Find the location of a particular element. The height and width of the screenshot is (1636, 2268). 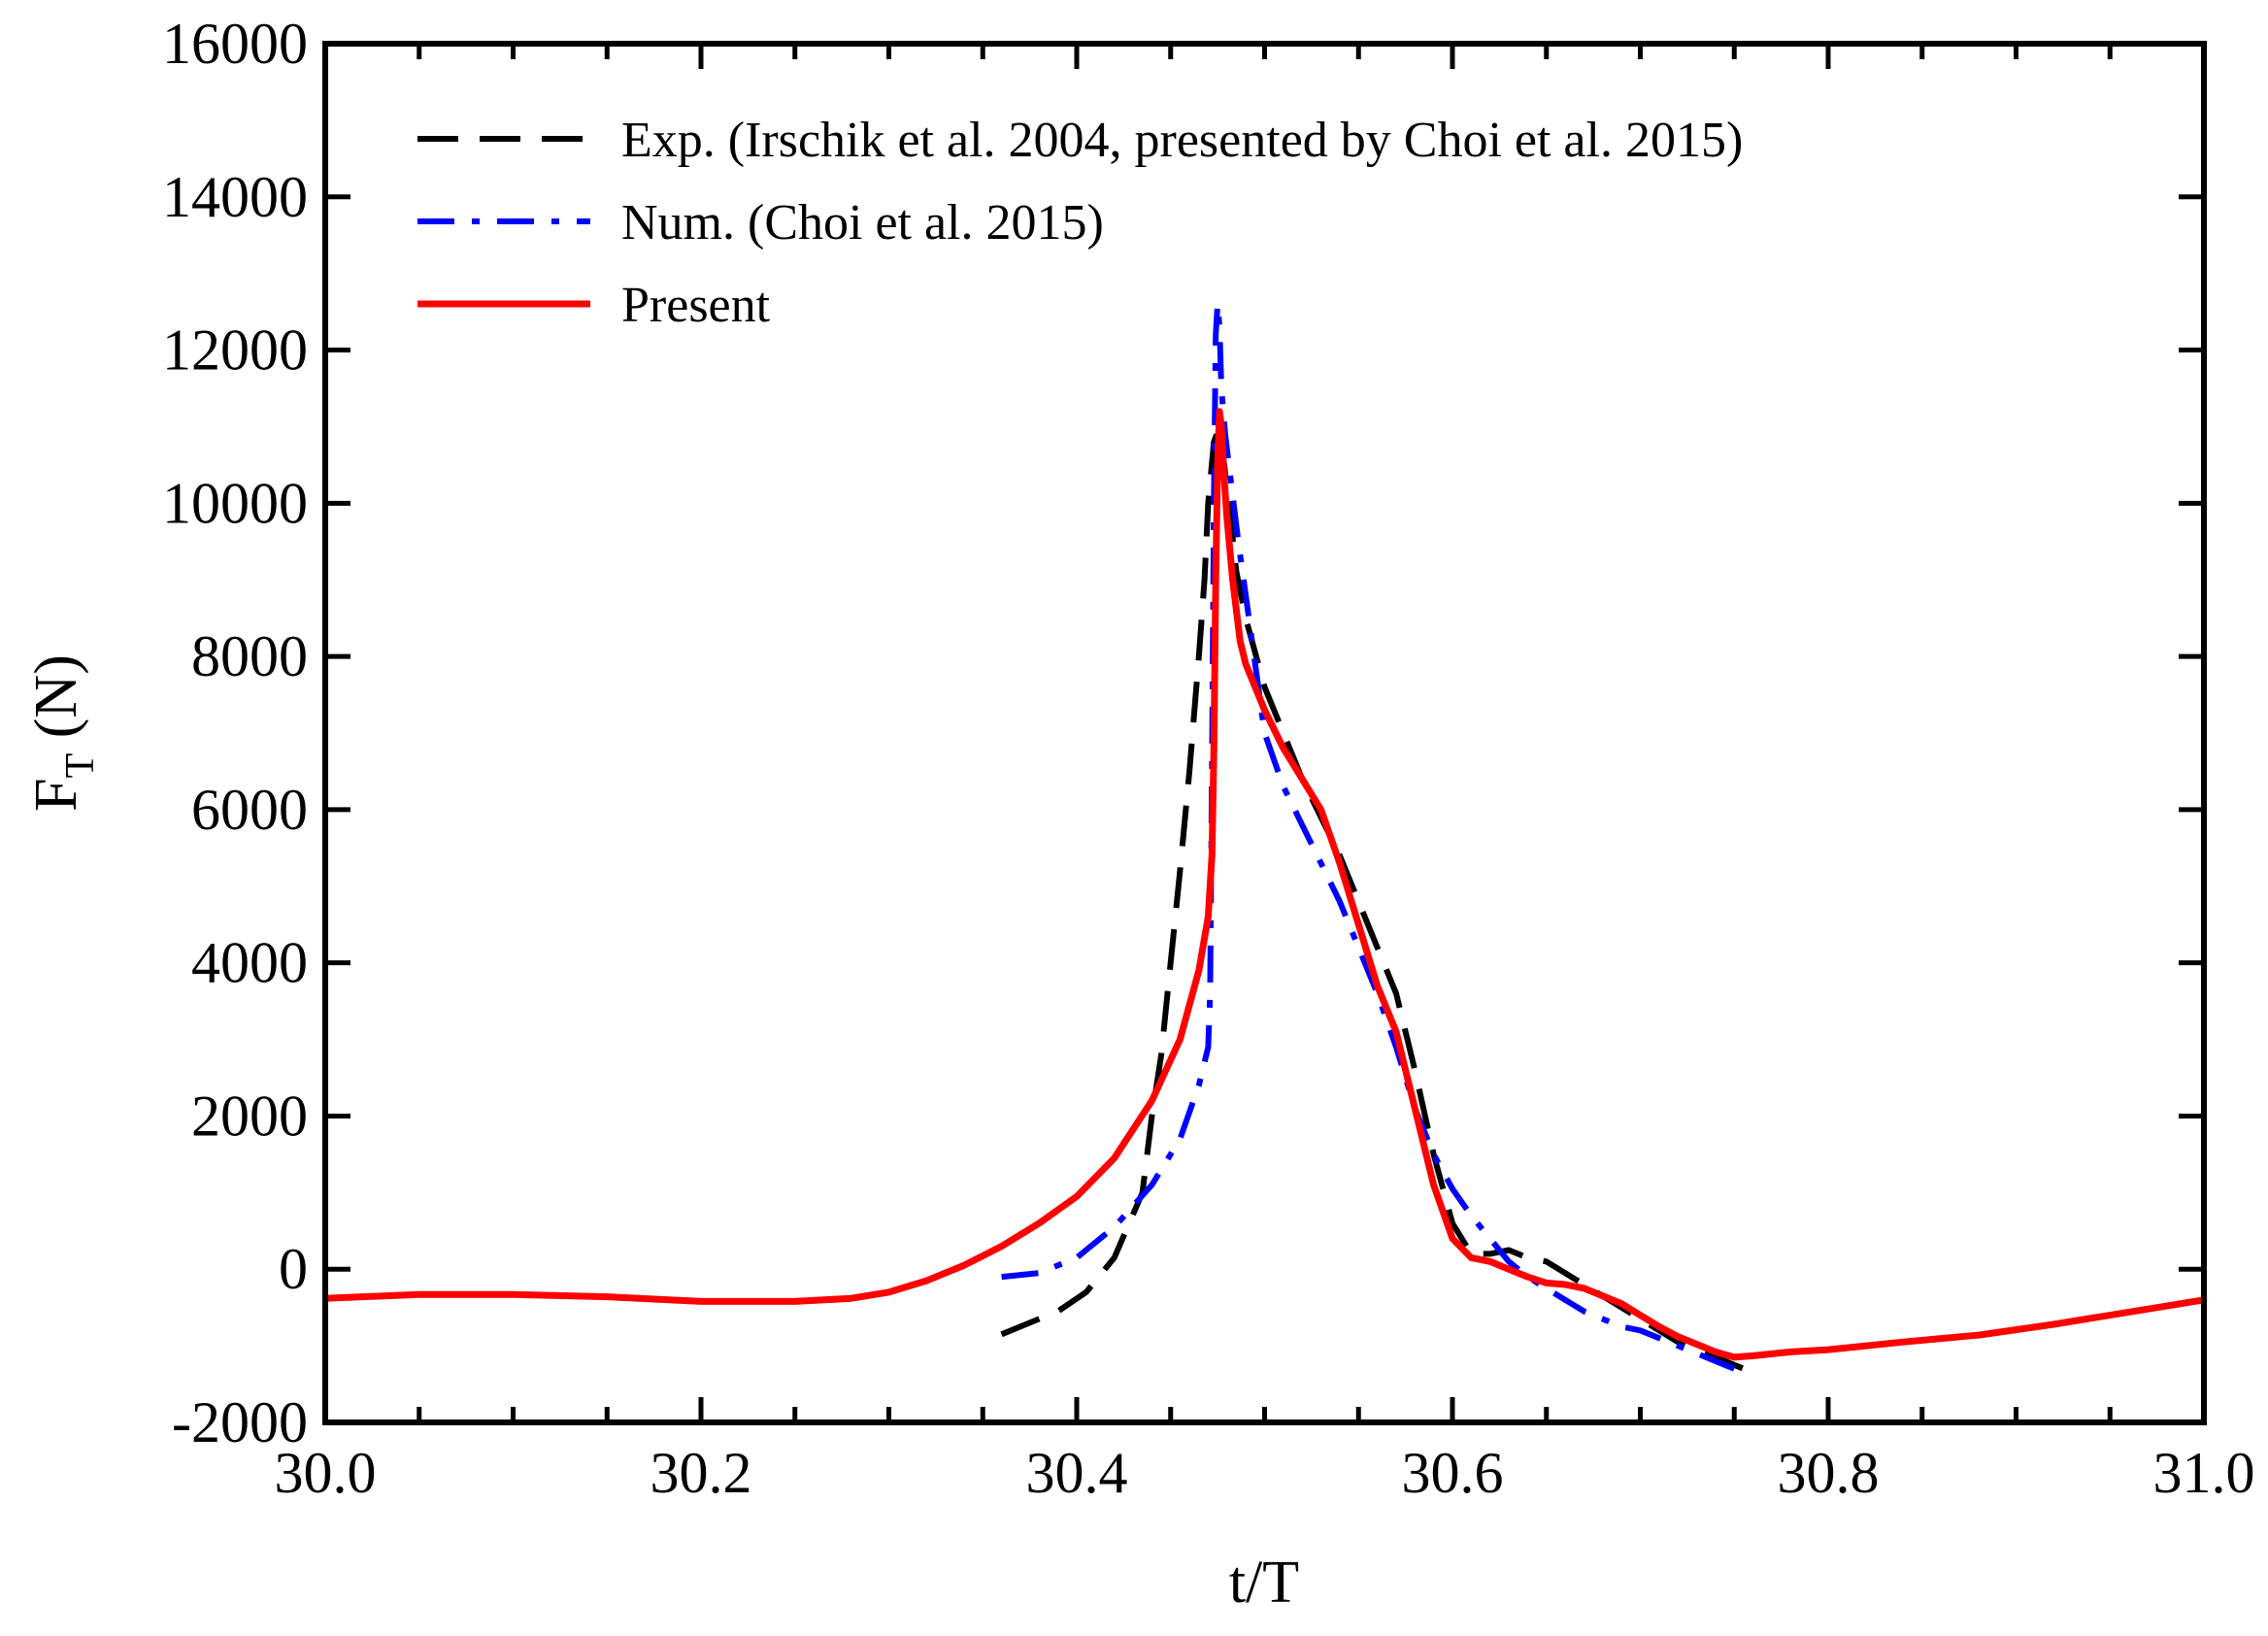

y-tick-label: 2000 is located at coordinates (249, 1116).